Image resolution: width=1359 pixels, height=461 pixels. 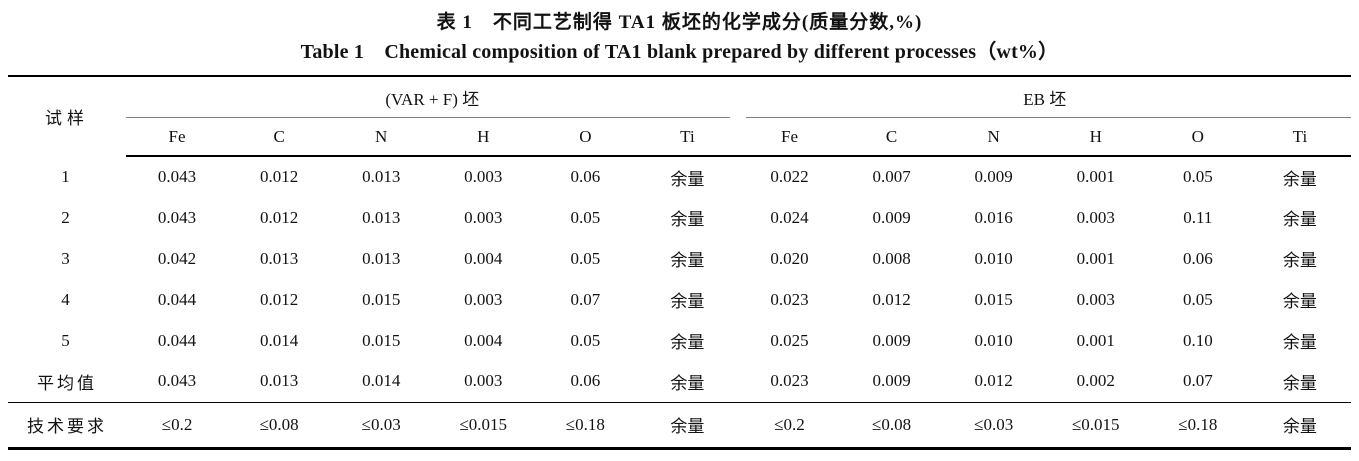 What do you see at coordinates (789, 176) in the screenshot?
I see `table-cell: 0.022` at bounding box center [789, 176].